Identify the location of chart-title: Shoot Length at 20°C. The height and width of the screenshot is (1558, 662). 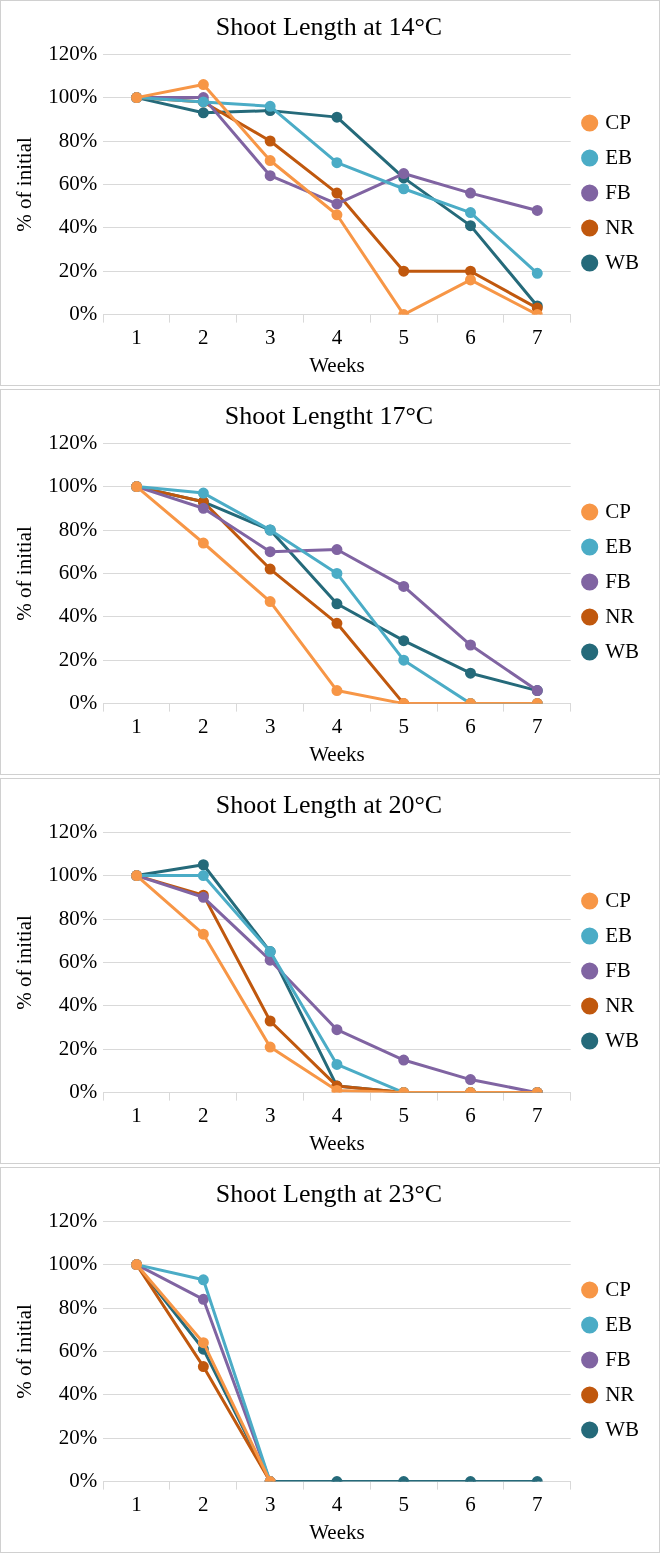
(329, 805).